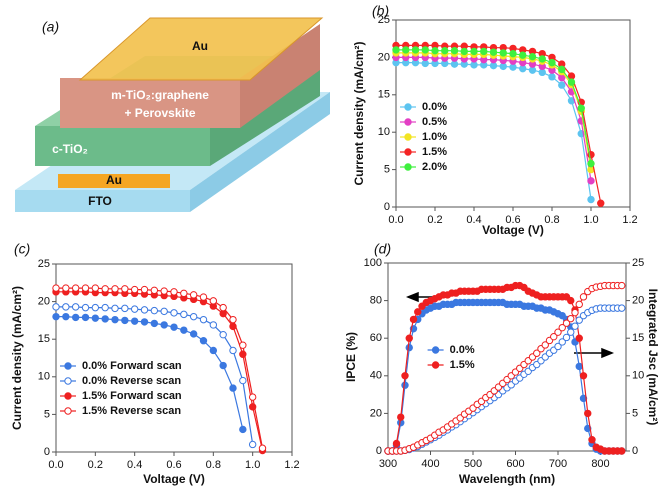  What do you see at coordinates (638, 301) in the screenshot?
I see `y2-tick-label: 20` at bounding box center [638, 301].